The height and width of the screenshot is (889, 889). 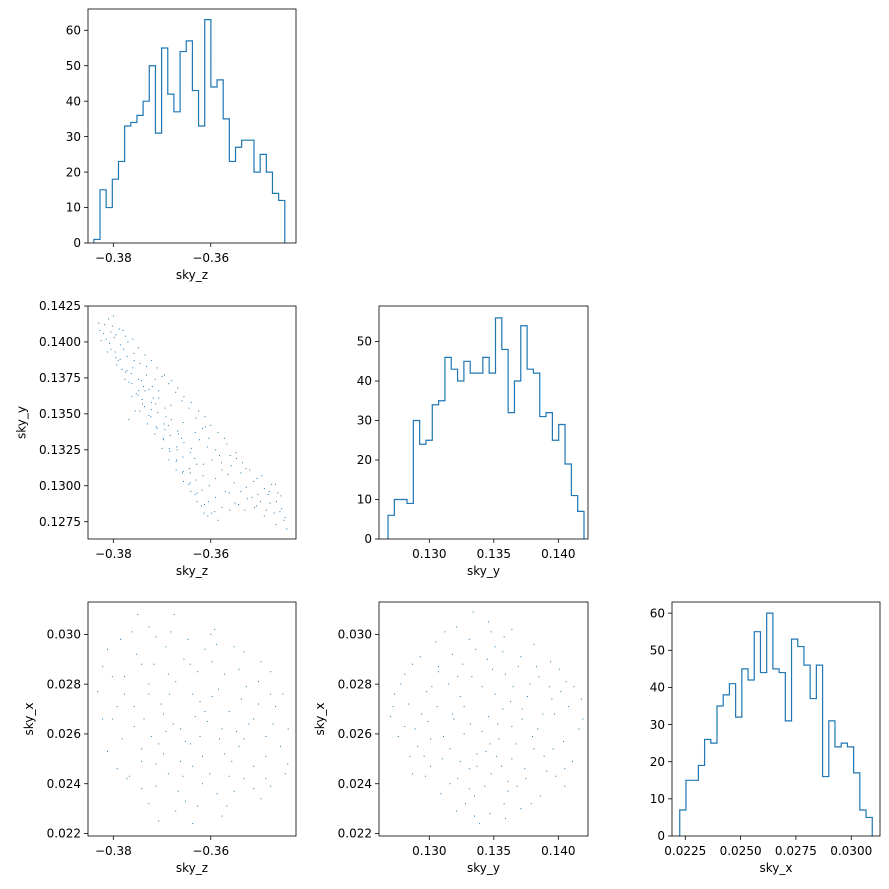 What do you see at coordinates (189, 131) in the screenshot?
I see `hist-sky-z-marks` at bounding box center [189, 131].